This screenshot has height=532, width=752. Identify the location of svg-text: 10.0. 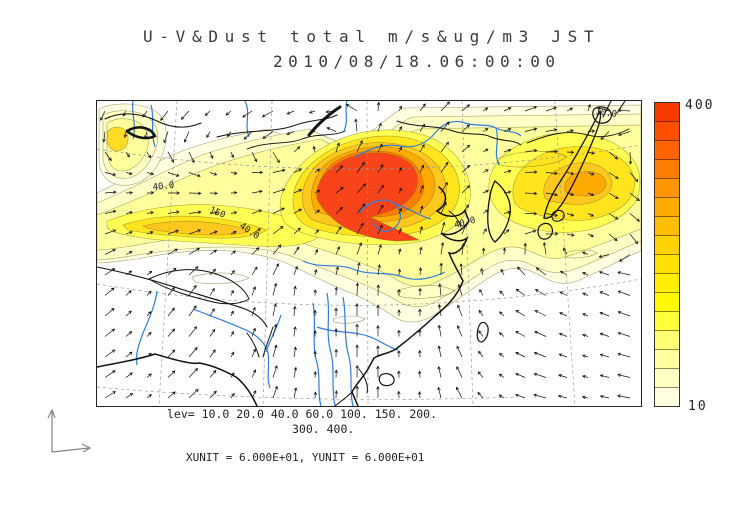
(606, 113).